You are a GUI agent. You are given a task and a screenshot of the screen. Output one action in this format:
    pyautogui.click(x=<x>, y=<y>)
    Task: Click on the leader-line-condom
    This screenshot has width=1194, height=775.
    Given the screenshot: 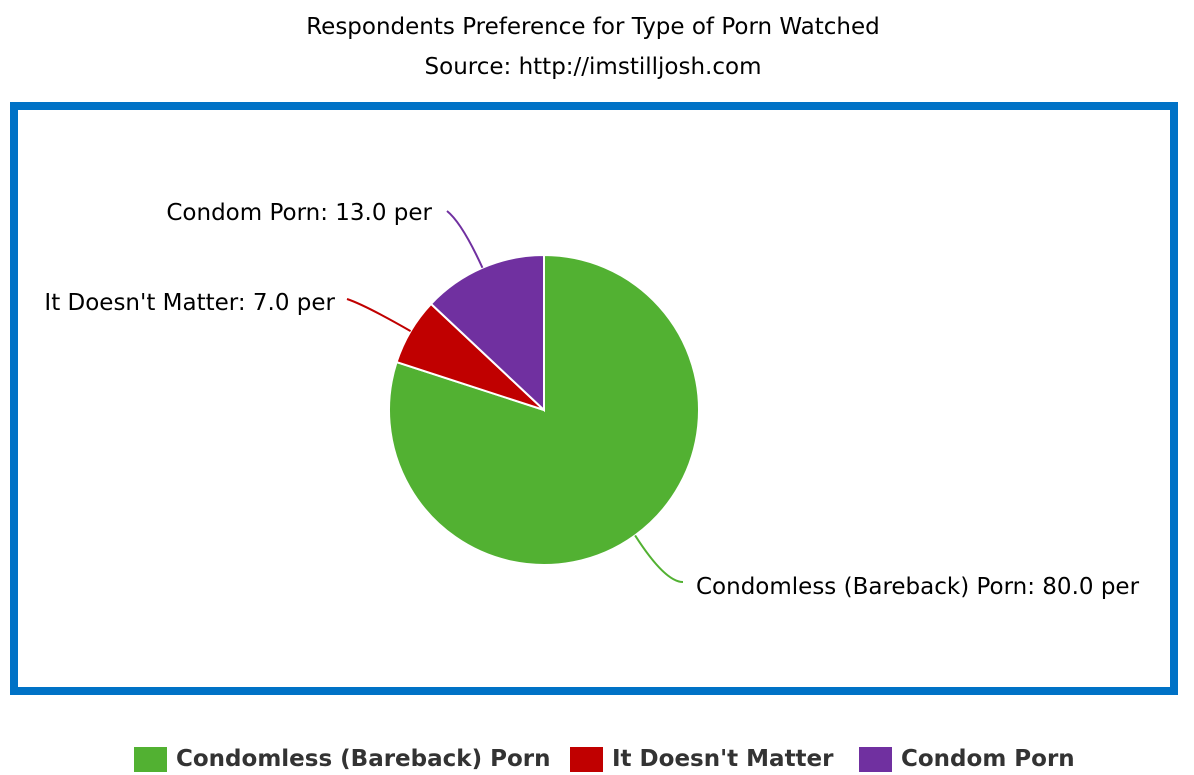 What is the action you would take?
    pyautogui.click(x=465, y=239)
    